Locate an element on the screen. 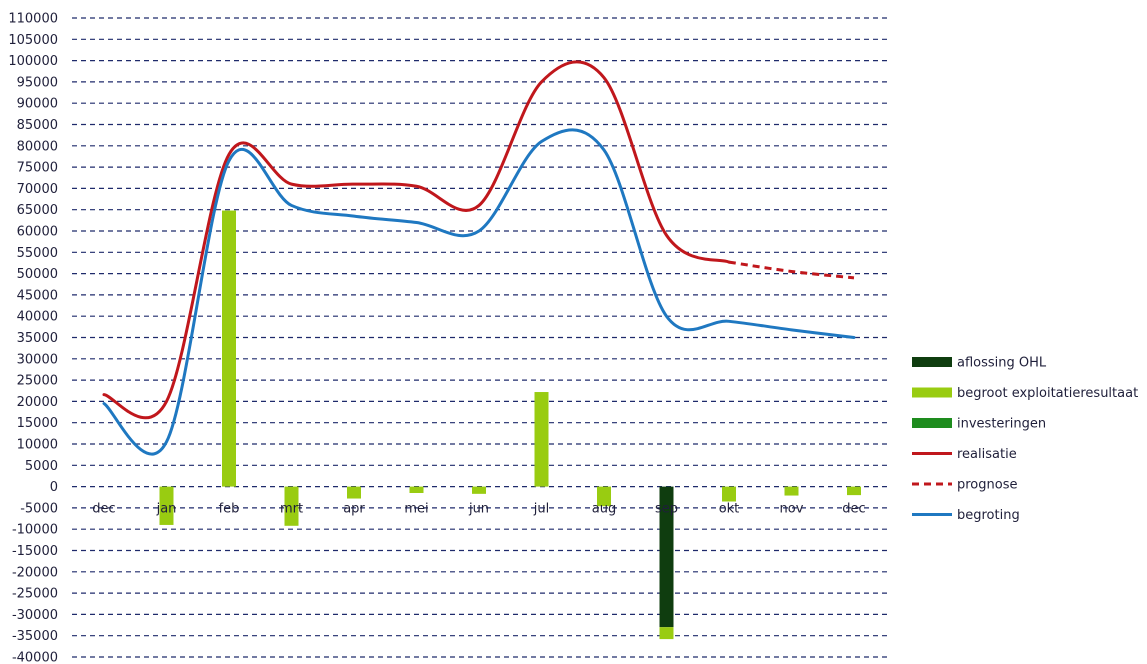 This screenshot has width=1147, height=664. y-tick-label: 60000 is located at coordinates (37, 232).